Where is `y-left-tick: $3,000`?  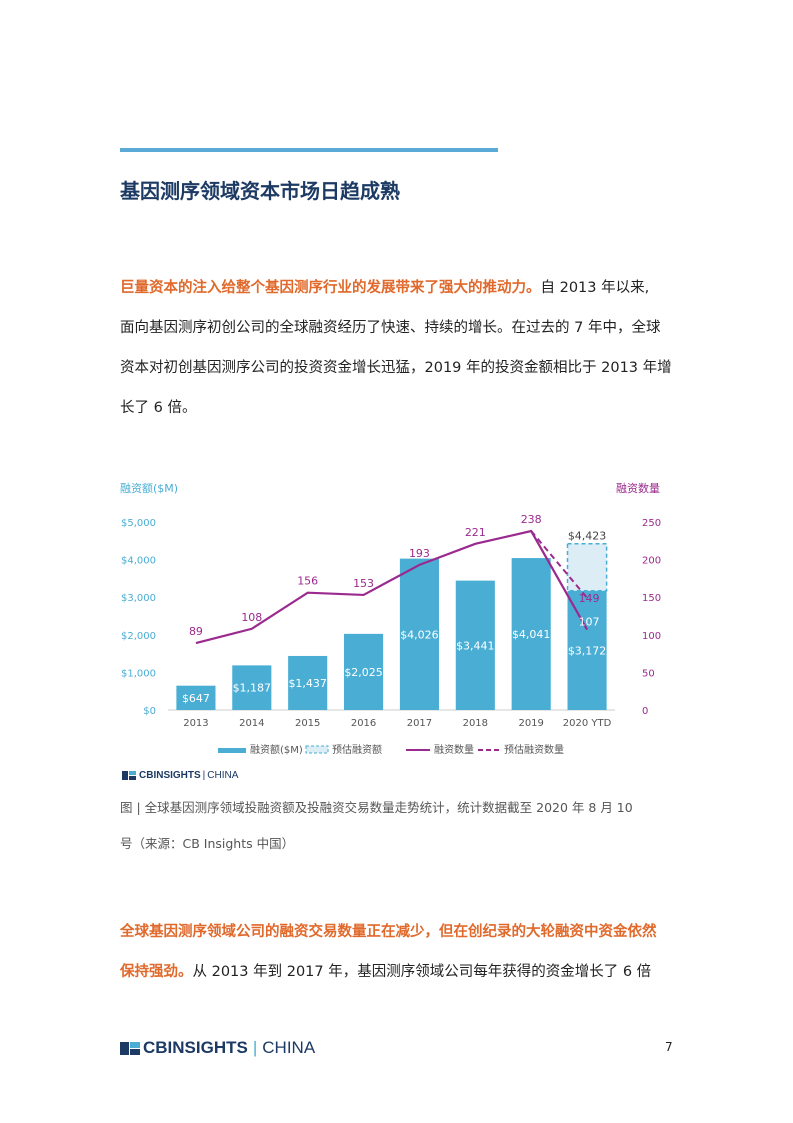 y-left-tick: $3,000 is located at coordinates (138, 598).